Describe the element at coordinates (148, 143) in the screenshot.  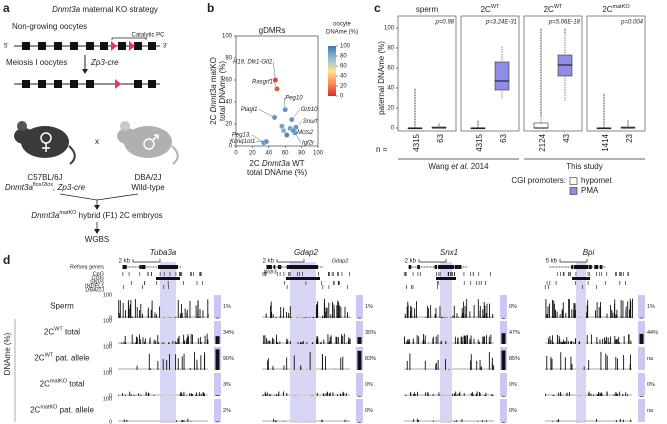
I see `mouse-male` at that location.